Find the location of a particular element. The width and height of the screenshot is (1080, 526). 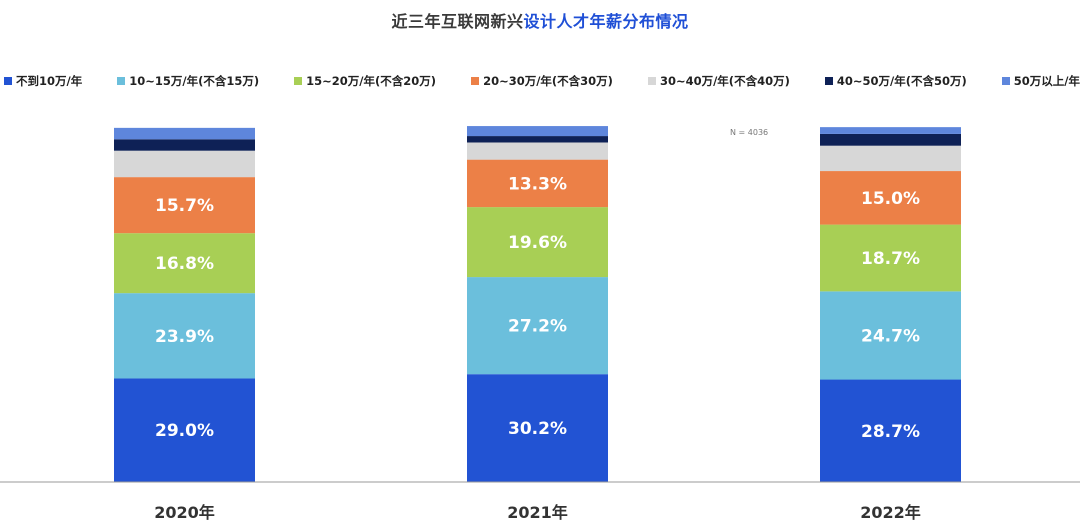

data-label: 27.2% is located at coordinates (537, 327).